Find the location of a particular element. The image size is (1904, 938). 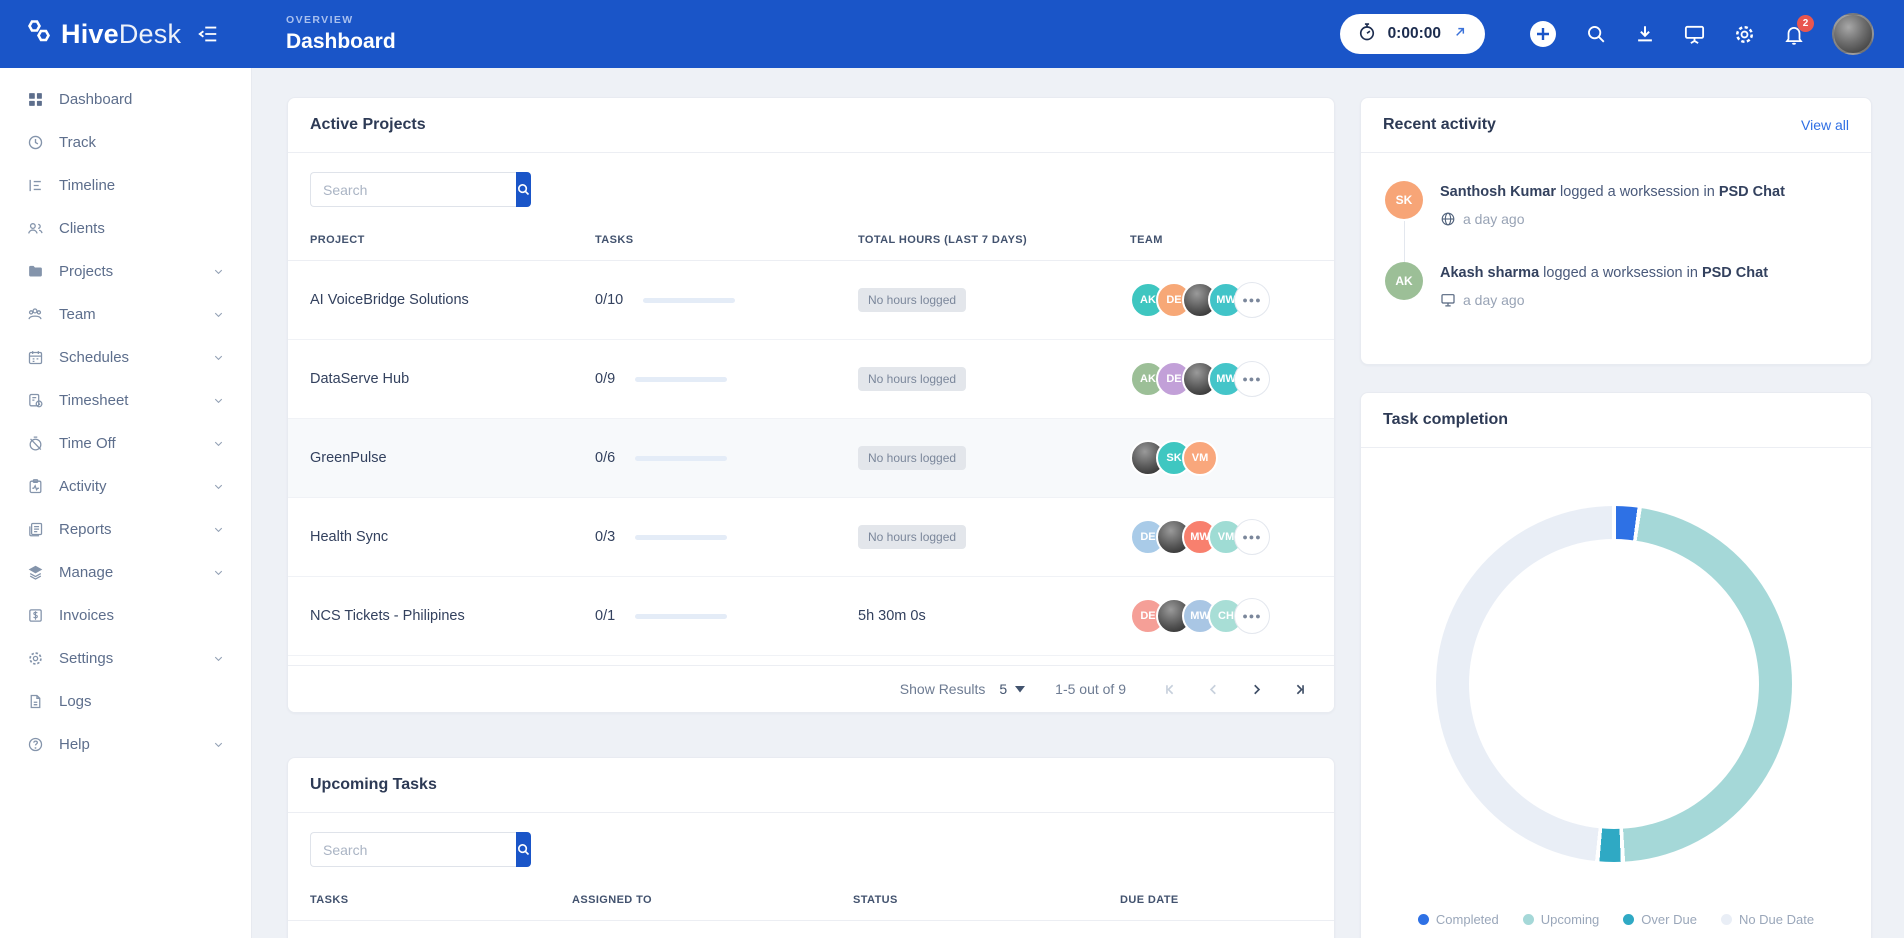

activity-avatar: AK is located at coordinates (1404, 281).